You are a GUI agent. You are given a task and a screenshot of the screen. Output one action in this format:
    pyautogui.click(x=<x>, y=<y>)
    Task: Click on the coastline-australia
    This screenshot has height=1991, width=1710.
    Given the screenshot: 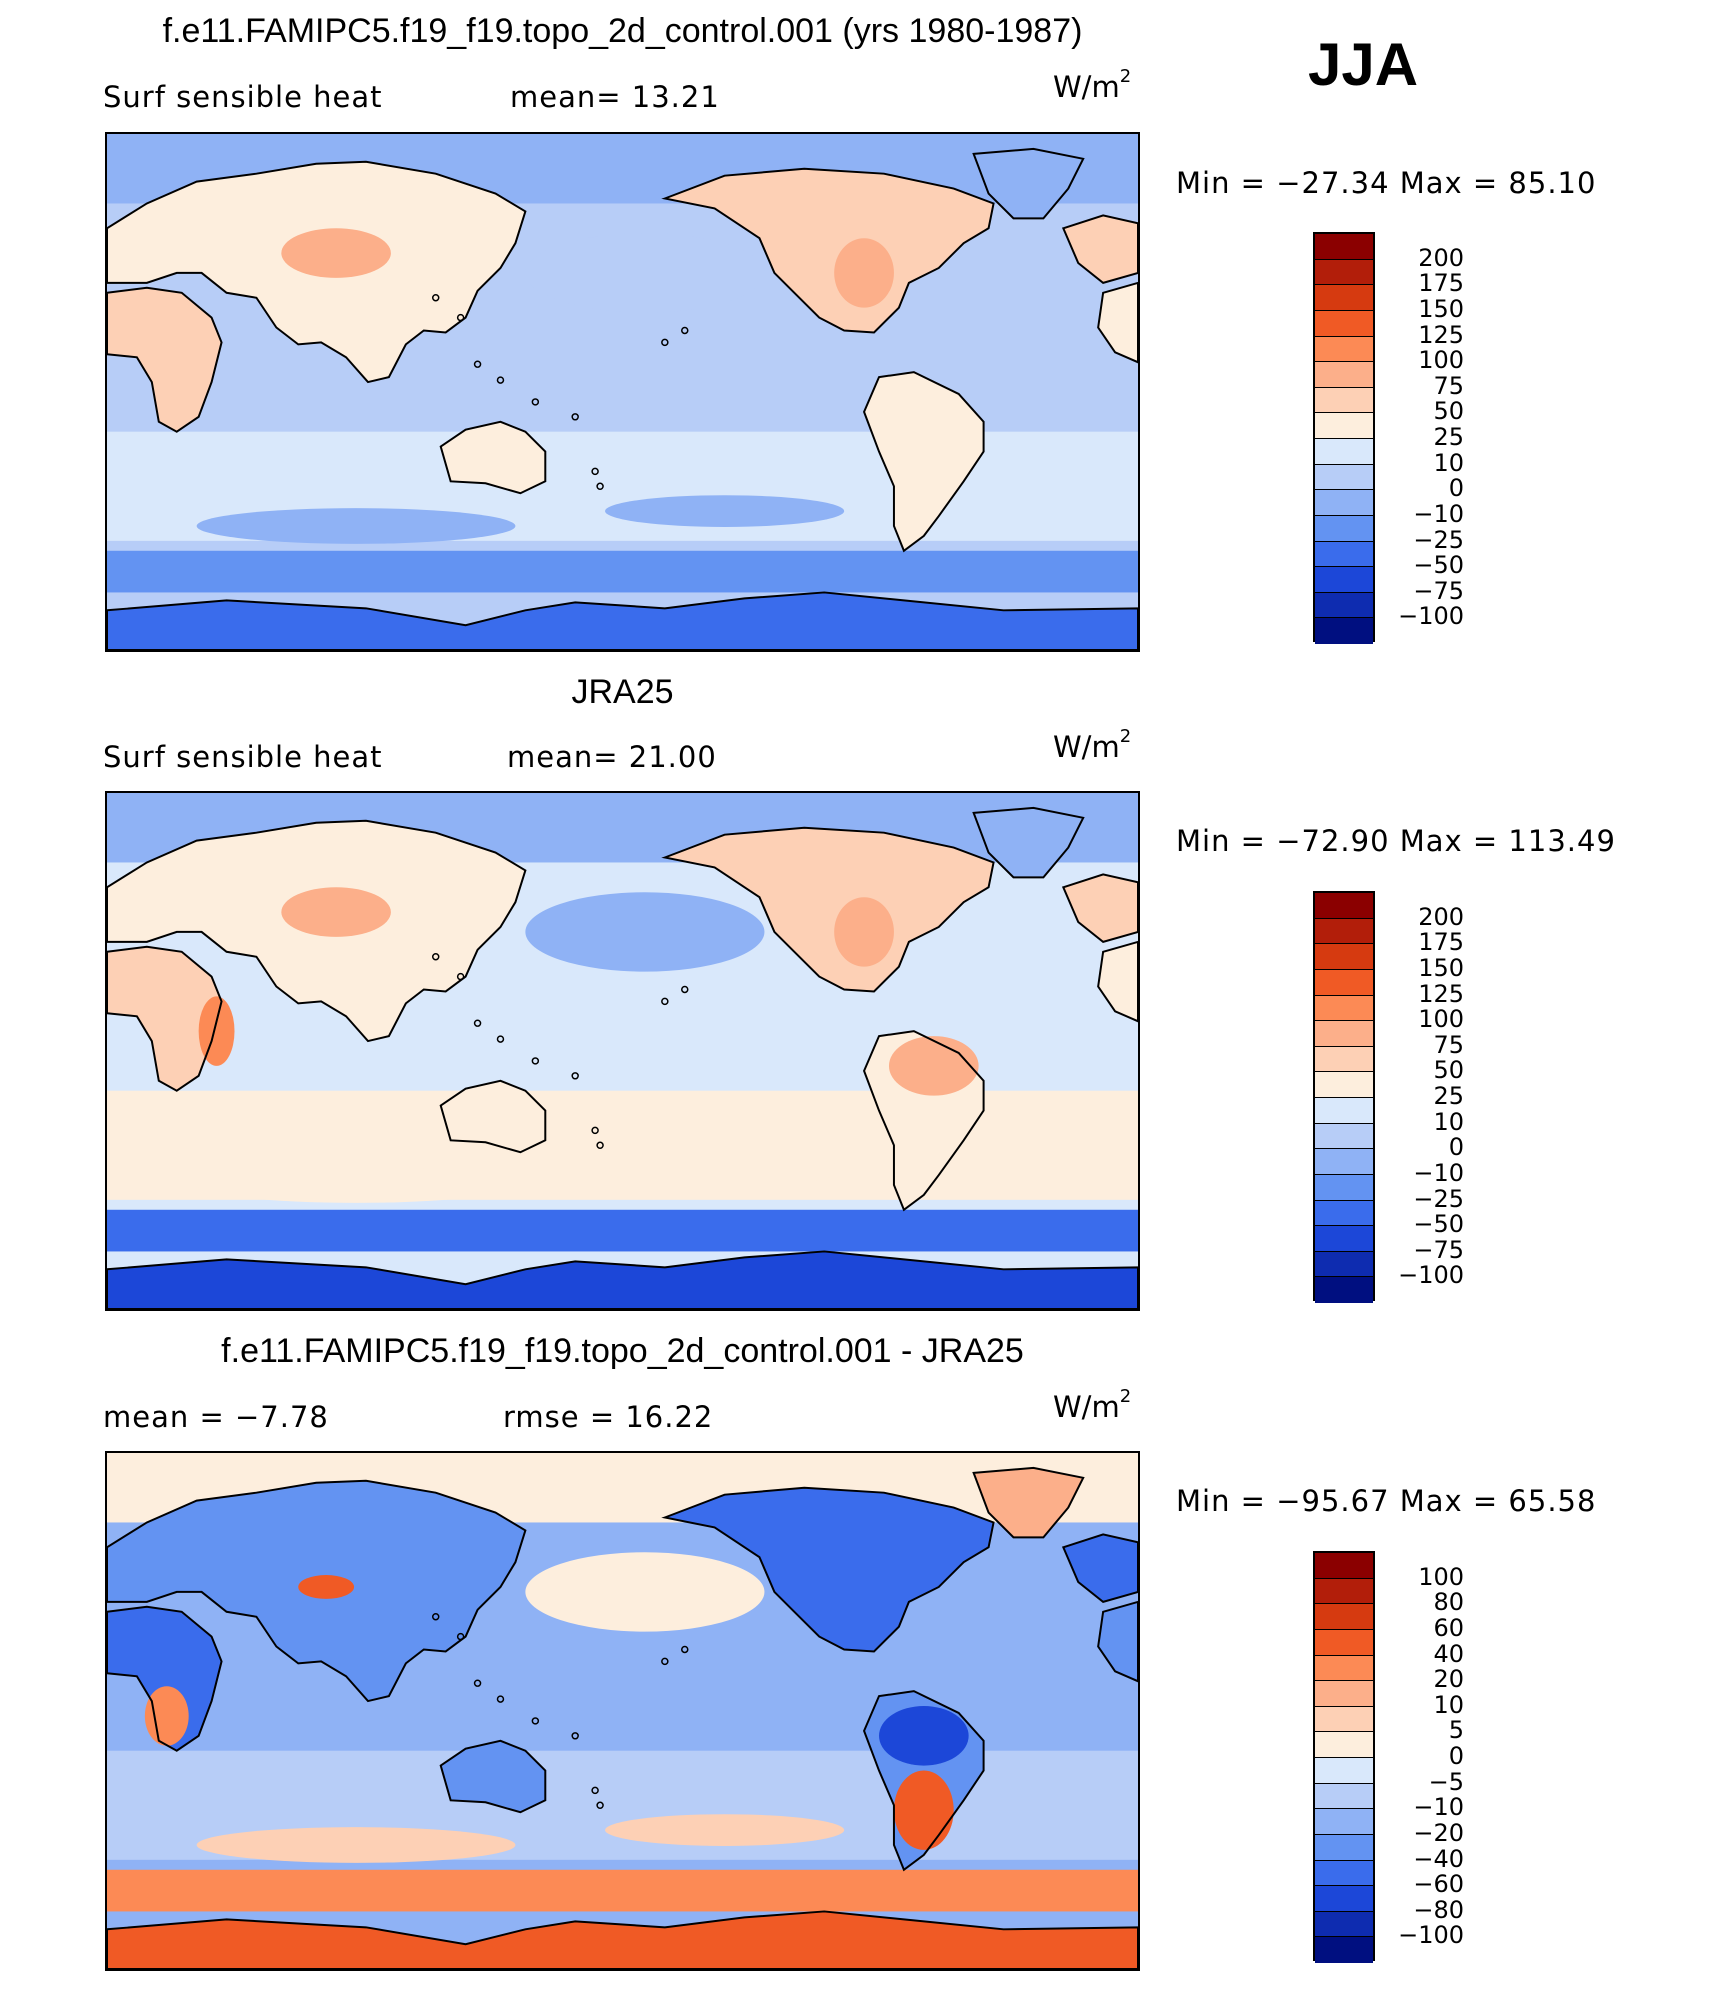 What is the action you would take?
    pyautogui.click(x=493, y=457)
    